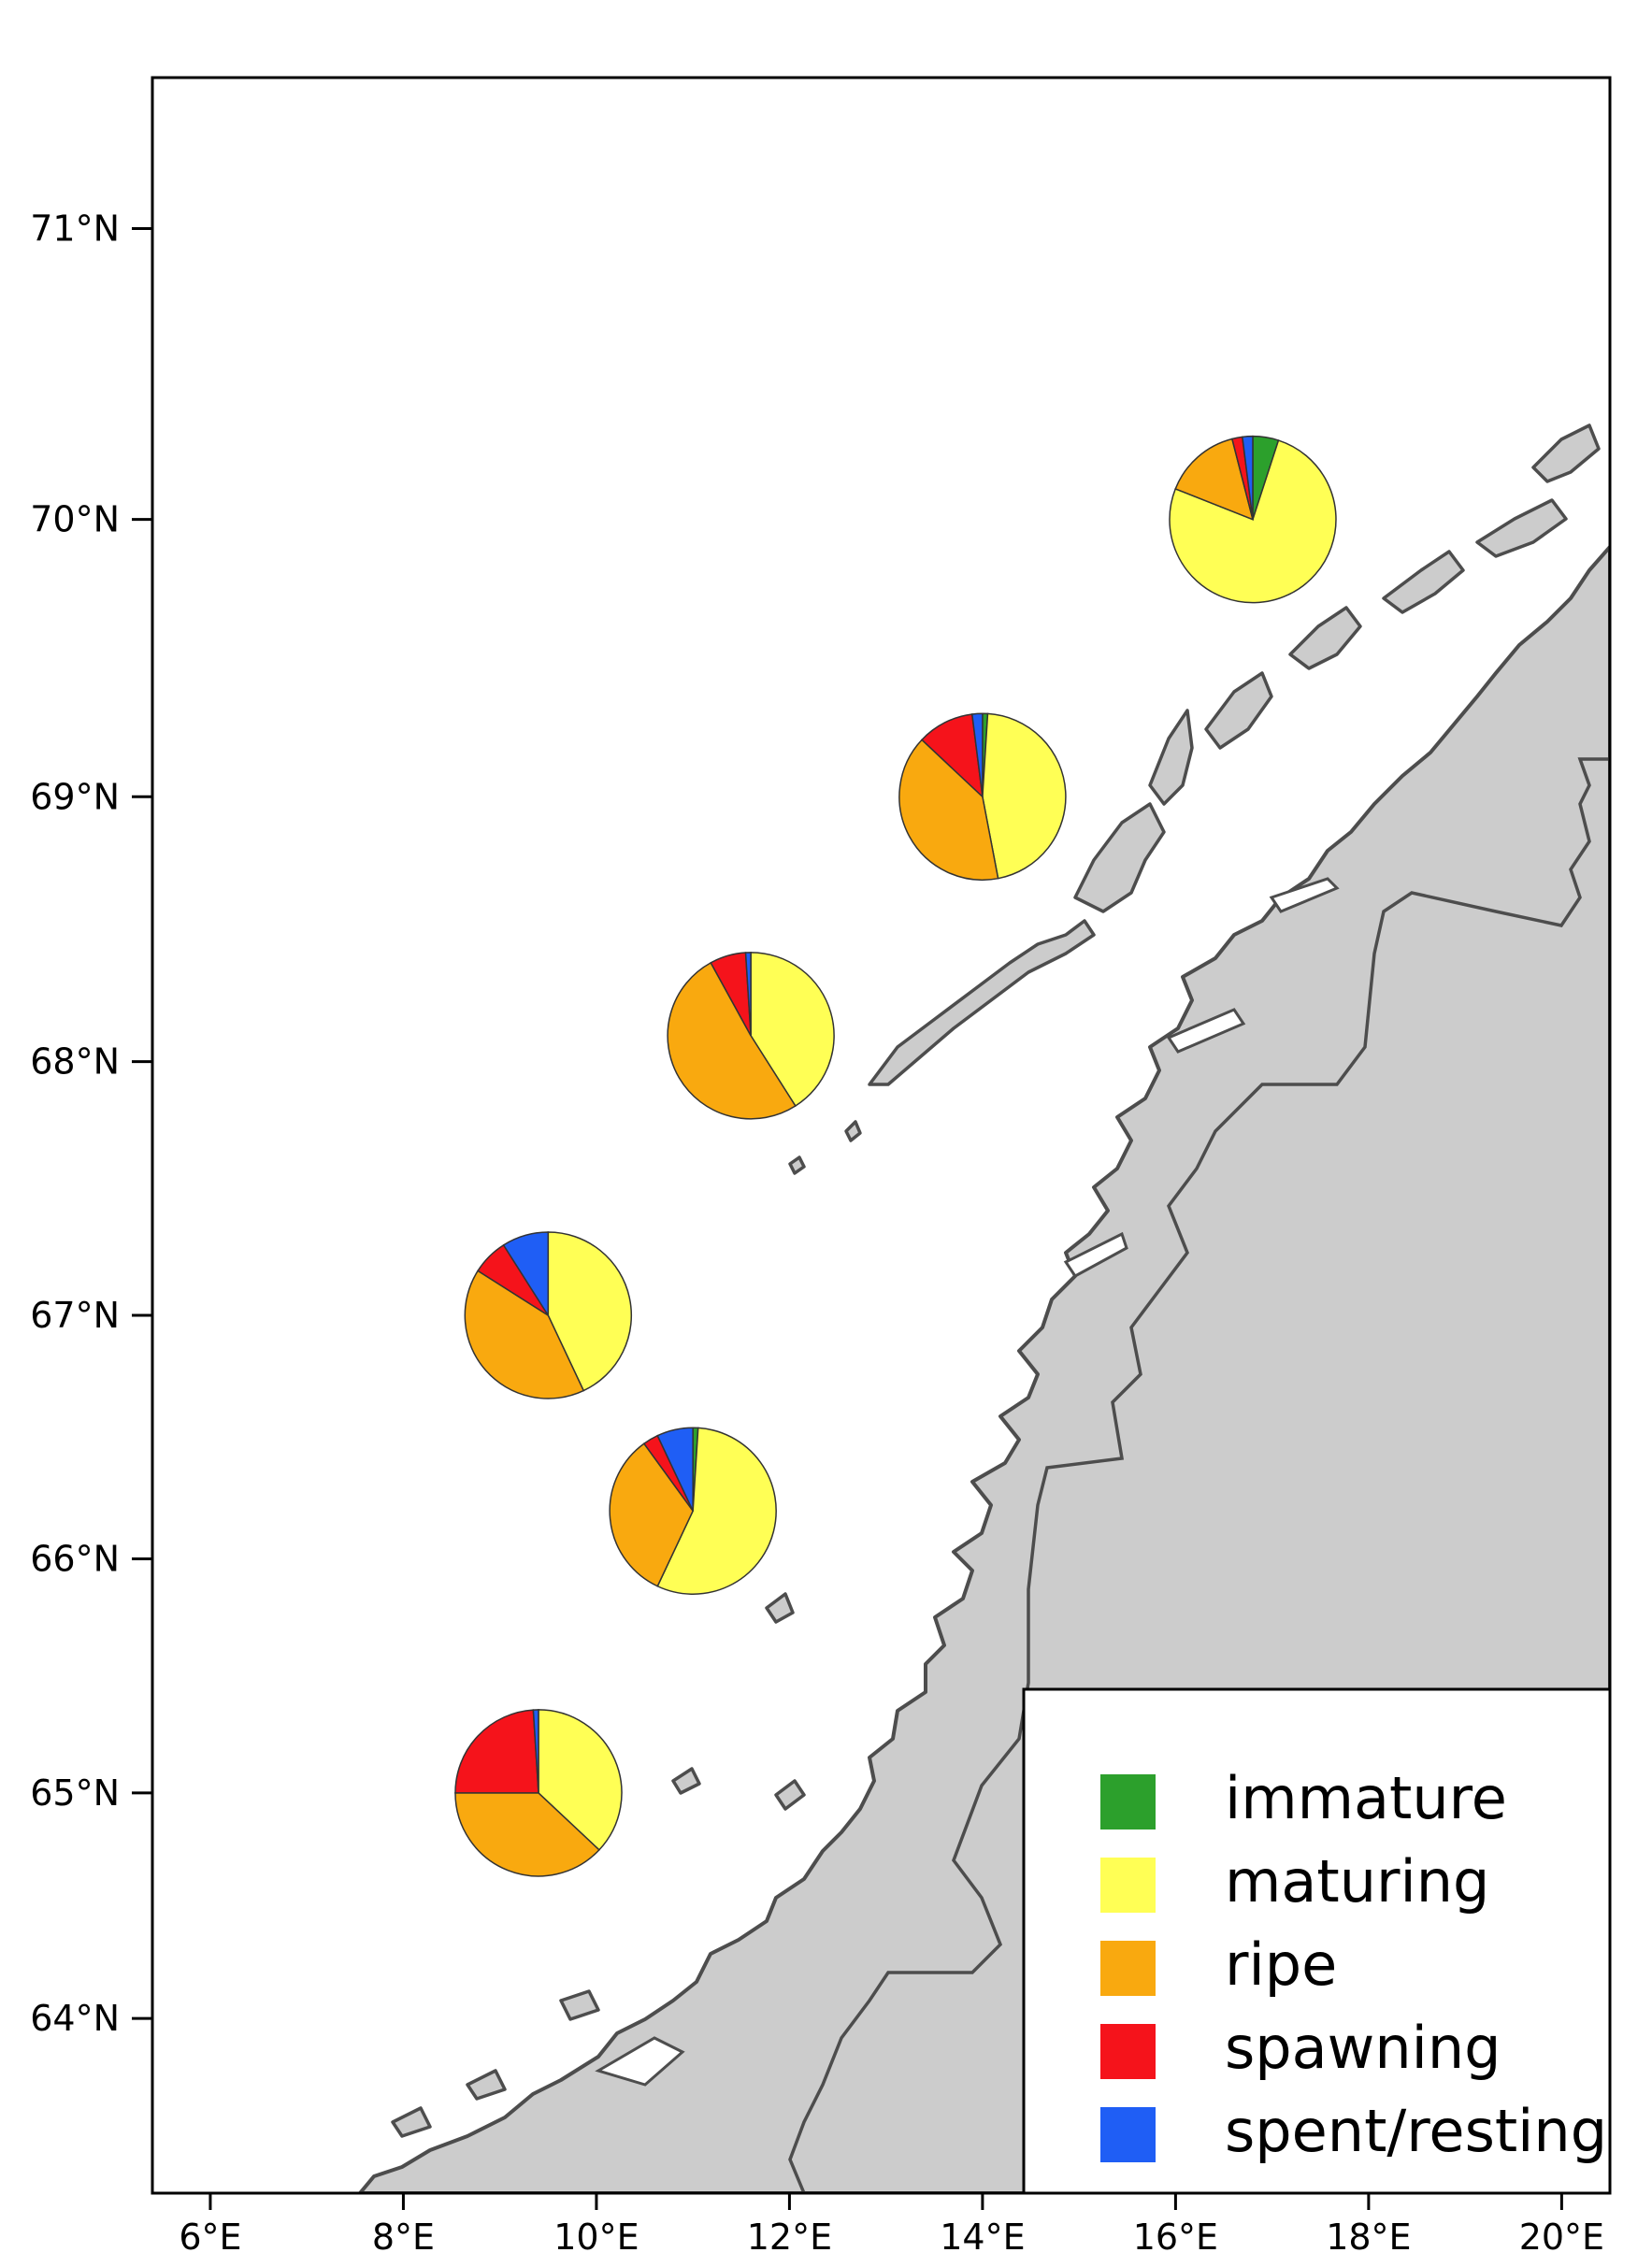  What do you see at coordinates (75, 2018) in the screenshot?
I see `y-tick-label: 64°N` at bounding box center [75, 2018].